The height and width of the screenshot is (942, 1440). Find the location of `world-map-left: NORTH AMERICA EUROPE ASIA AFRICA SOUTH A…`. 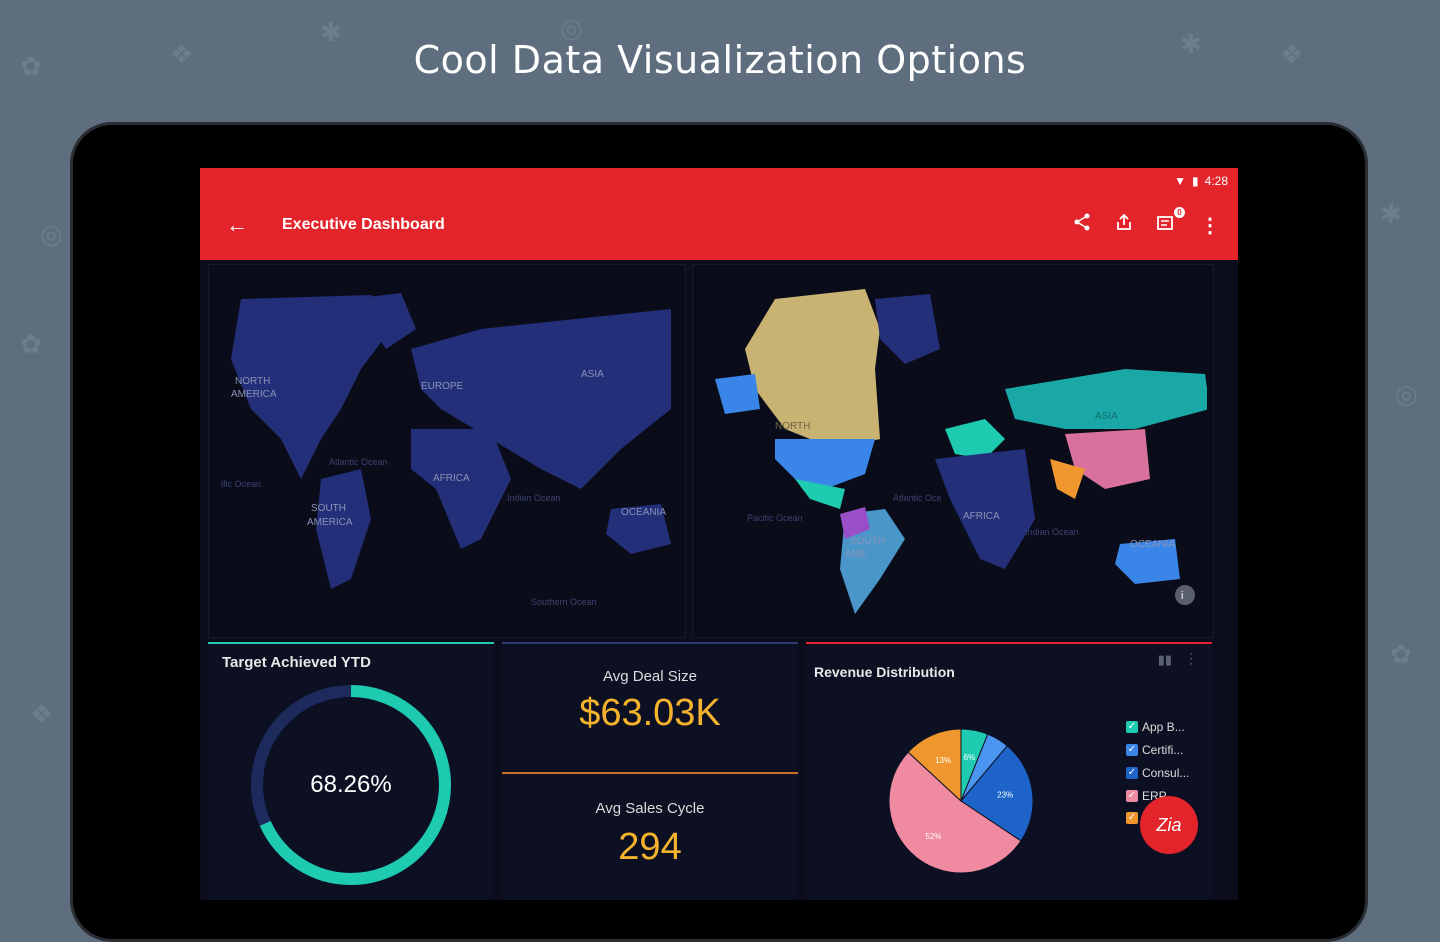

world-map-left: NORTH AMERICA EUROPE ASIA AFRICA SOUTH A… is located at coordinates (446, 450).